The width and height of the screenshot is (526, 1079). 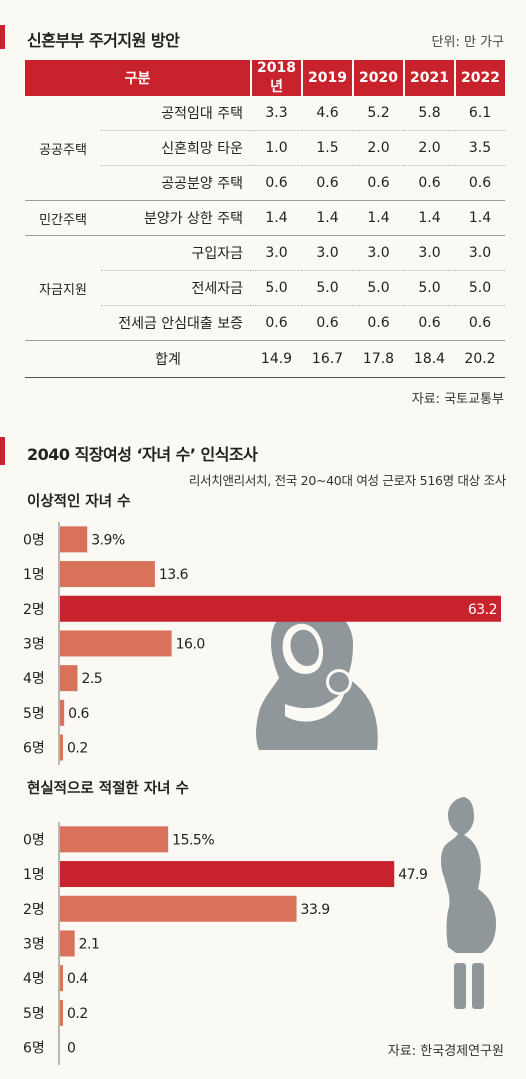 I want to click on item-label: 공공분양 주택, so click(x=176, y=183).